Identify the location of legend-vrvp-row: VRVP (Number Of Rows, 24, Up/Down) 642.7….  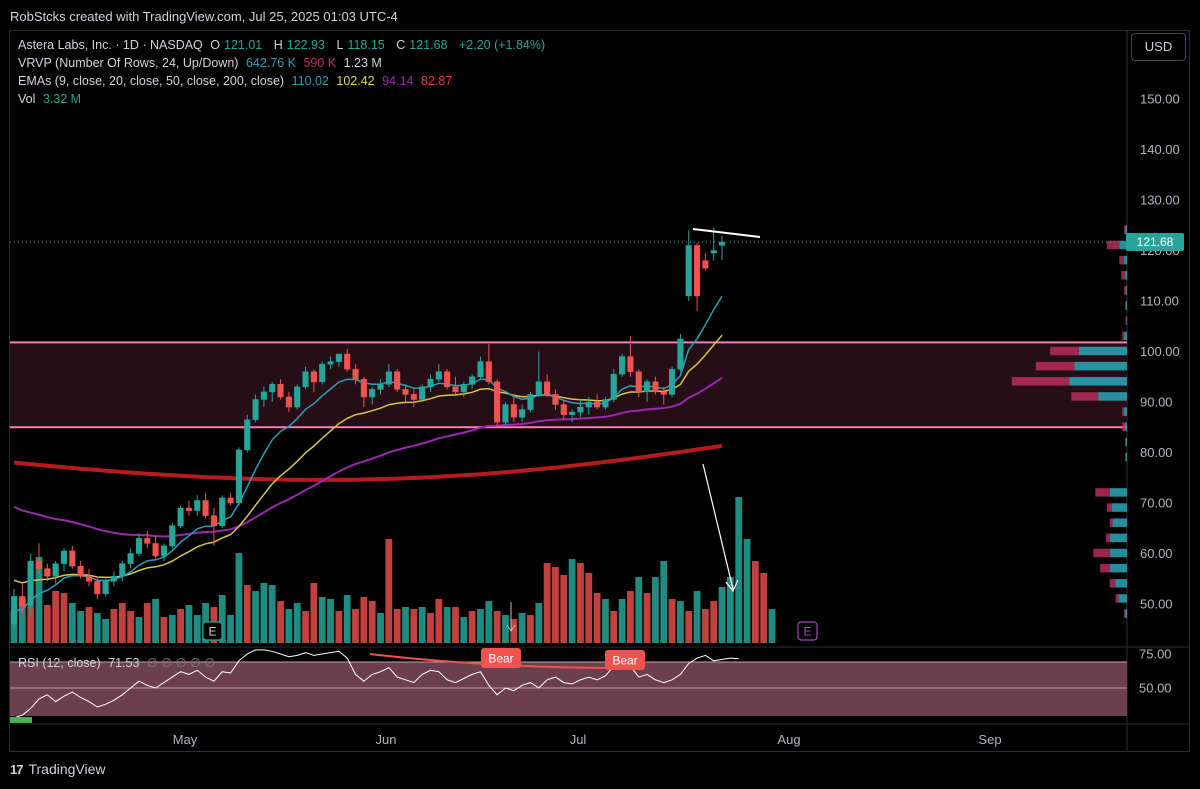
(202, 63).